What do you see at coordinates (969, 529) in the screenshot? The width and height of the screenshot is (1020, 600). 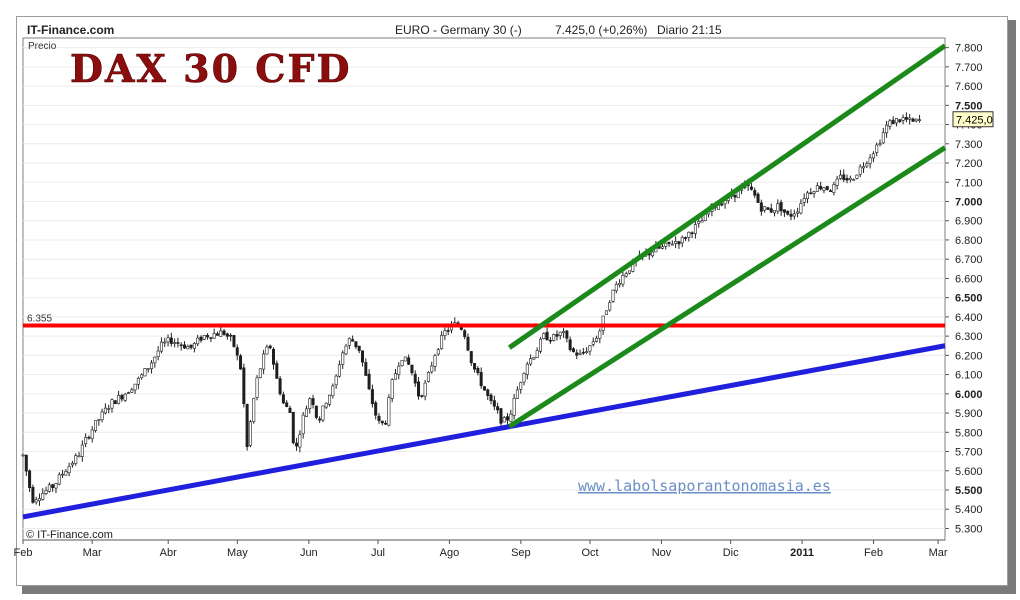 I see `y-tick-label: 5.300` at bounding box center [969, 529].